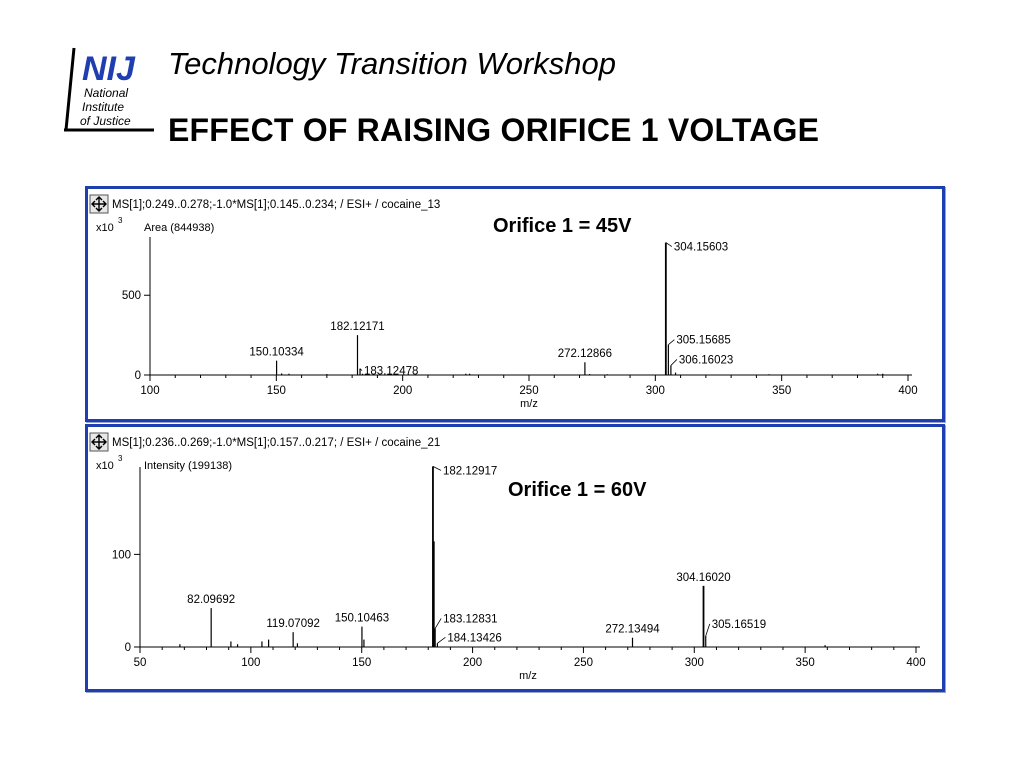 The width and height of the screenshot is (1024, 768). What do you see at coordinates (470, 471) in the screenshot?
I see `peak-label: 182.12917` at bounding box center [470, 471].